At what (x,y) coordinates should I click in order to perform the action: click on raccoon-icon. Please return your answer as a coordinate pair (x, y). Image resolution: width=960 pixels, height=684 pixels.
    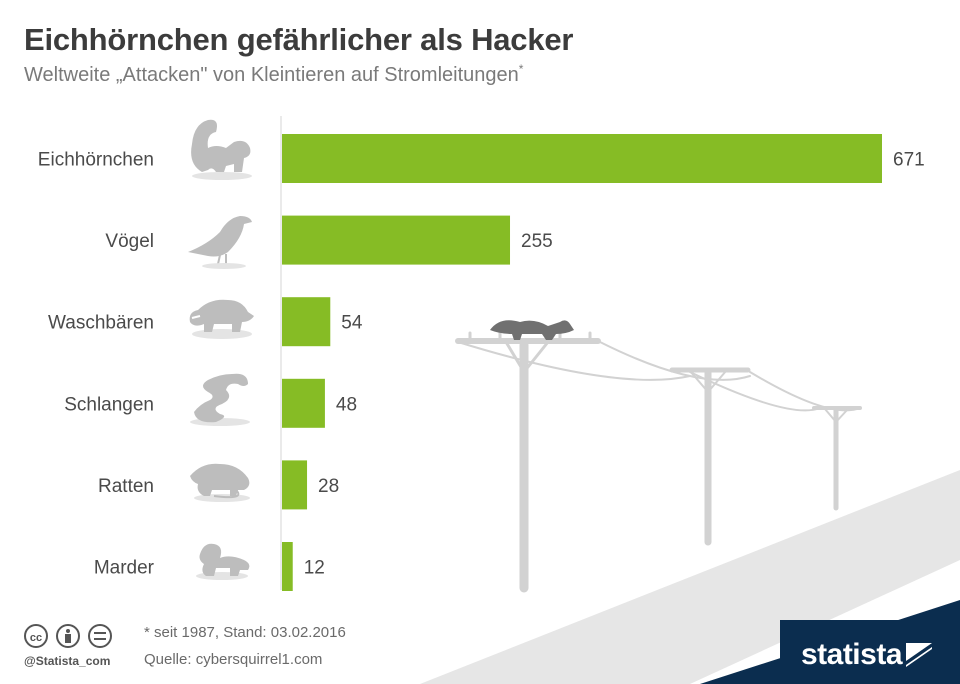
    Looking at the image, I should click on (221, 319).